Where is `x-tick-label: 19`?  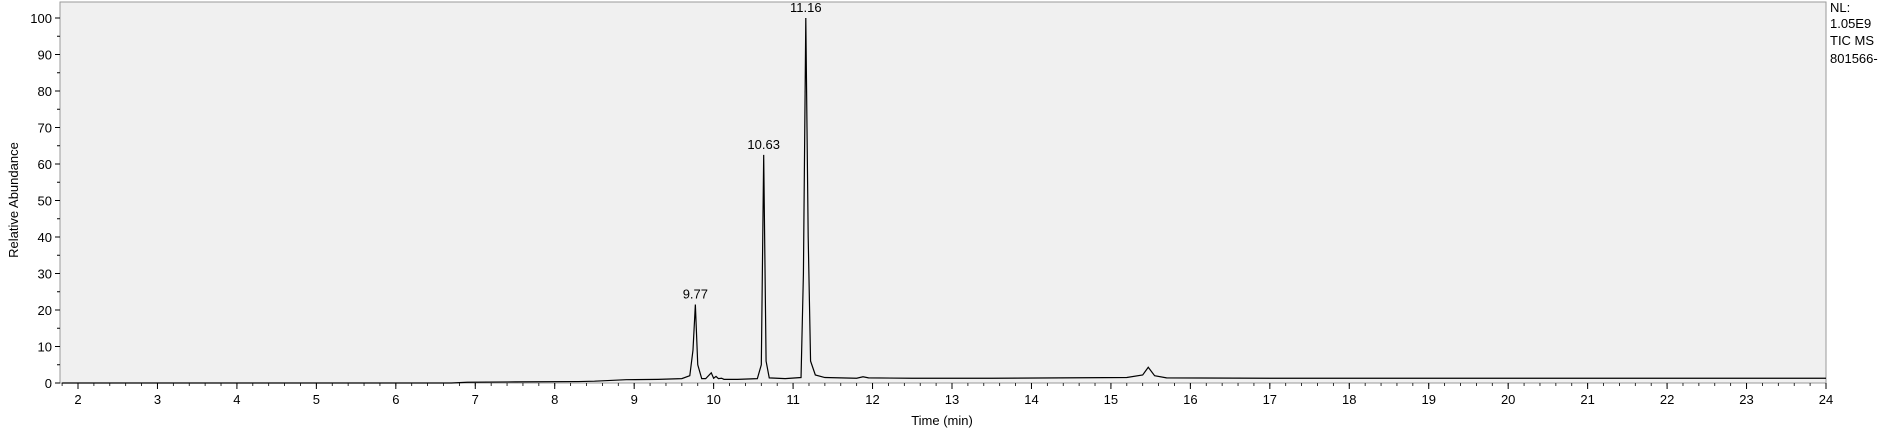
x-tick-label: 19 is located at coordinates (1428, 399).